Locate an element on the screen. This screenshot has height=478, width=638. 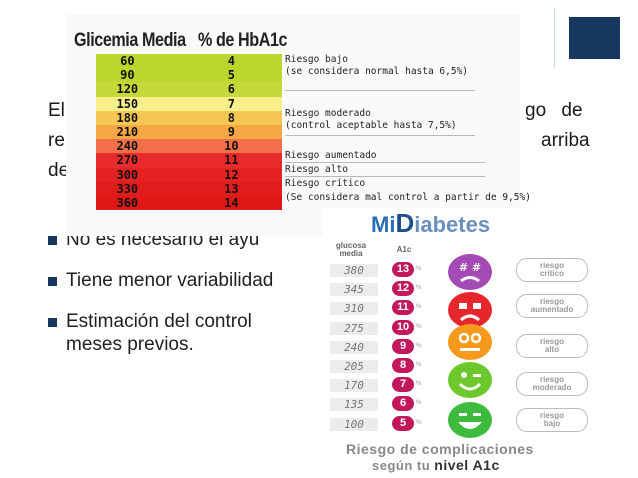
a1c-row: 310 11% is located at coordinates (380, 311).